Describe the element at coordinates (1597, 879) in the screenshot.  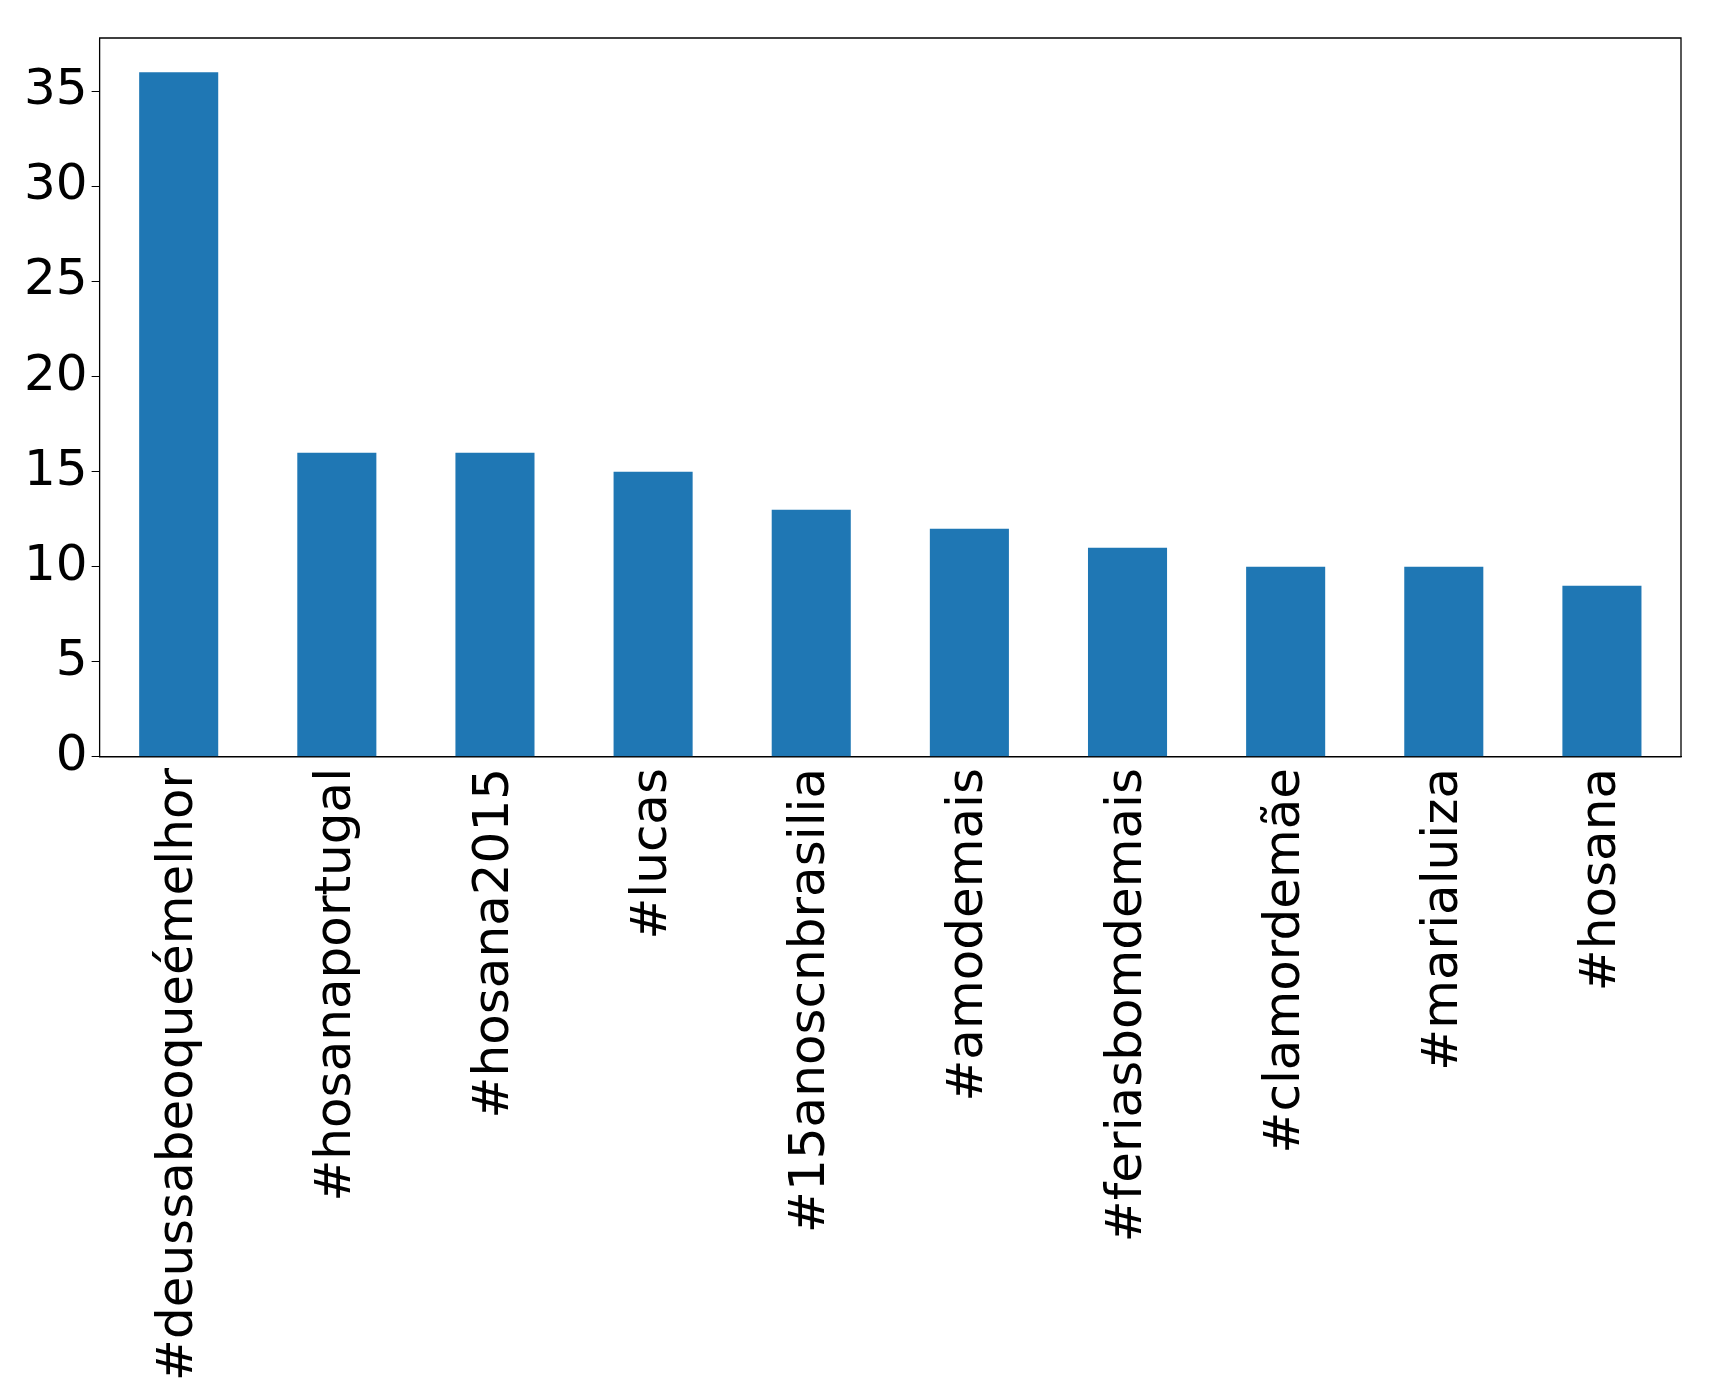
I see `x-tick-label: #hosana` at that location.